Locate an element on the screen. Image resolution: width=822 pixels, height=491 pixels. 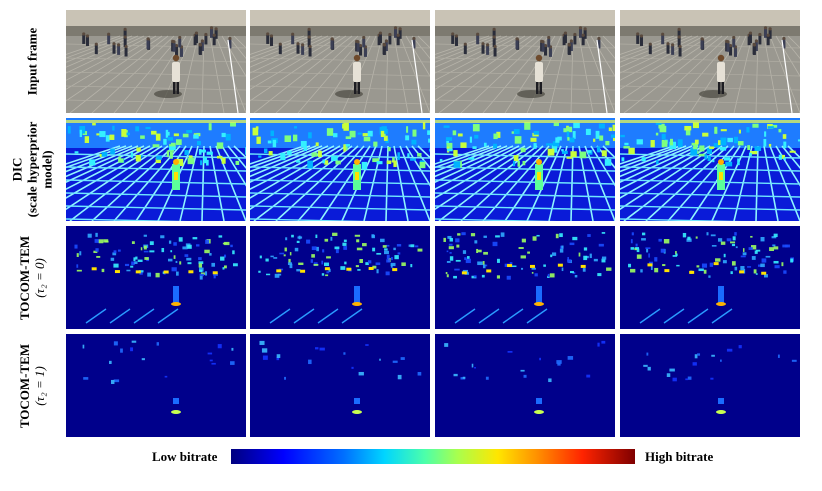
bitrate-colorbar is located at coordinates (433, 456).